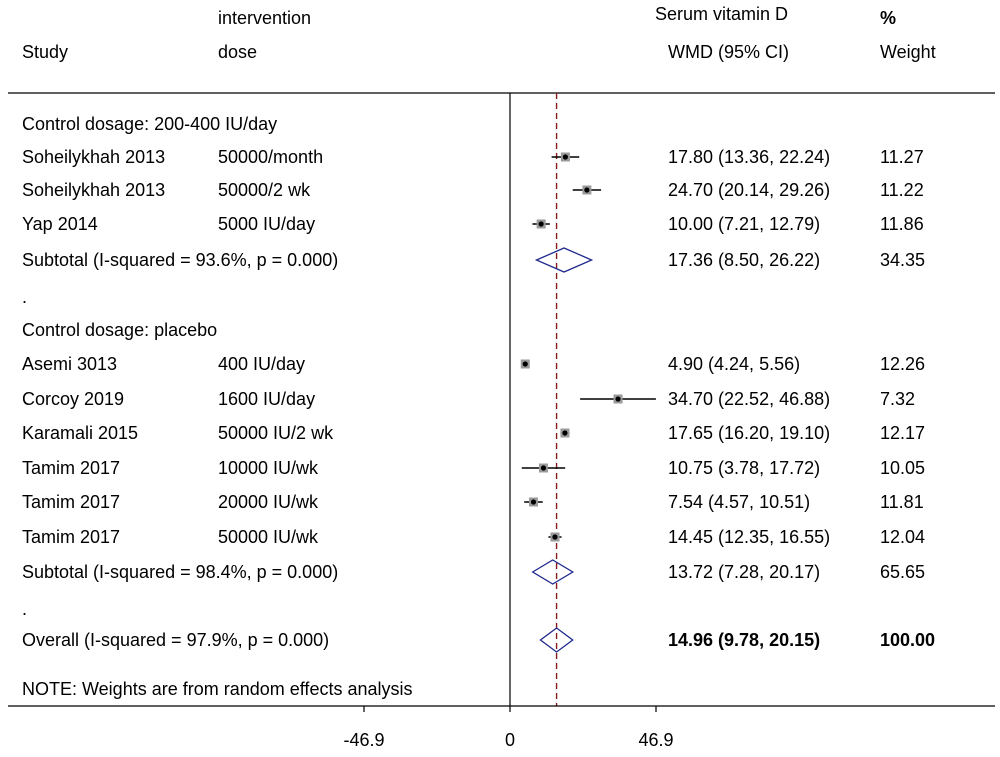  What do you see at coordinates (749, 190) in the screenshot?
I see `study-ci: 24.70 (20.14, 29.26)` at bounding box center [749, 190].